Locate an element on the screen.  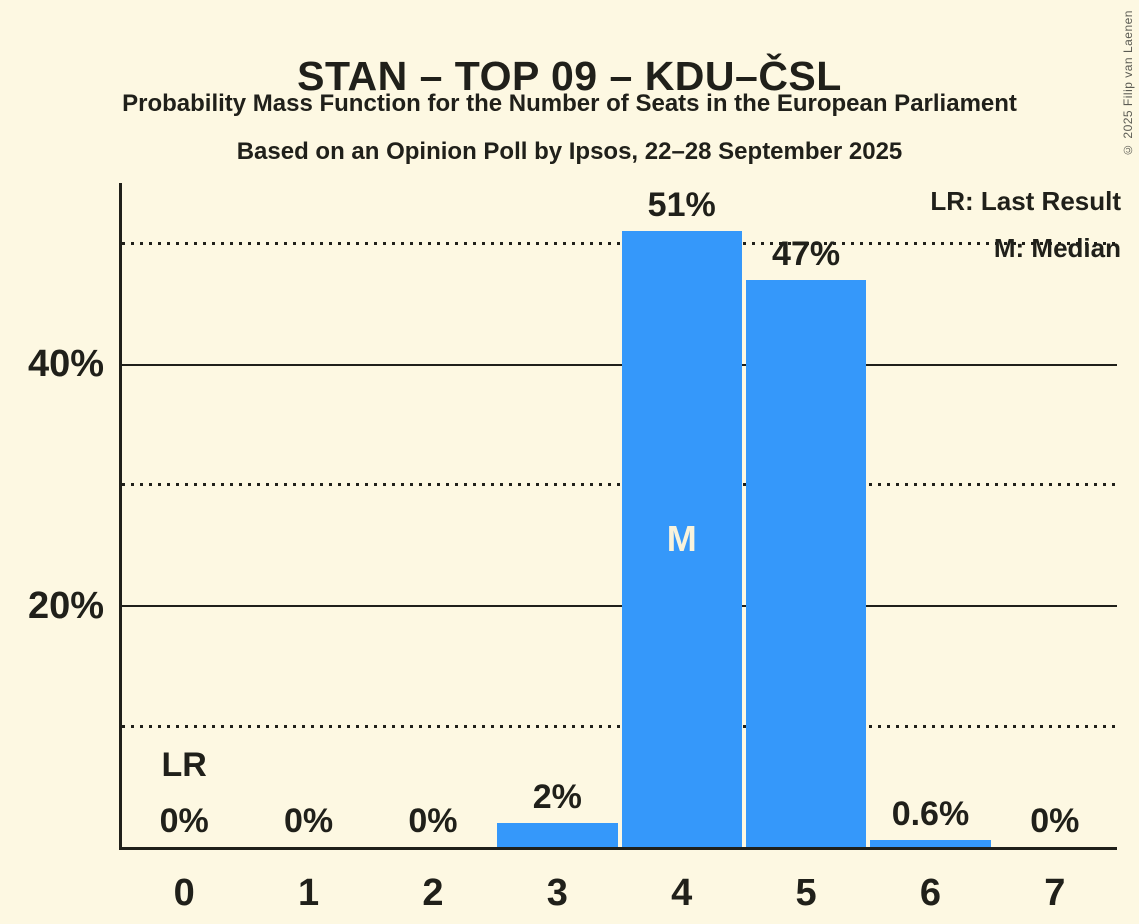
gridline-10pct is located at coordinates (619, 726).